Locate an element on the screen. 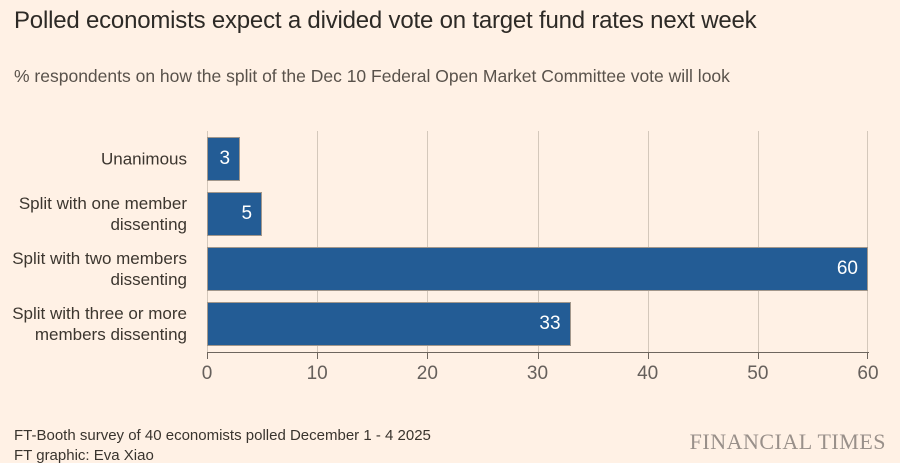 The height and width of the screenshot is (463, 900). bar-0: 3 is located at coordinates (224, 158).